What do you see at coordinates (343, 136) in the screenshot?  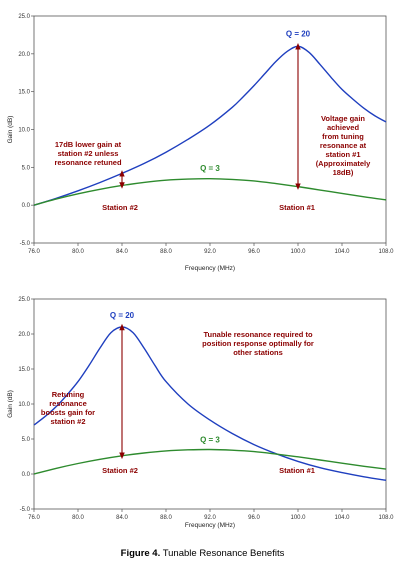 I see `annotation-line: from tuning` at bounding box center [343, 136].